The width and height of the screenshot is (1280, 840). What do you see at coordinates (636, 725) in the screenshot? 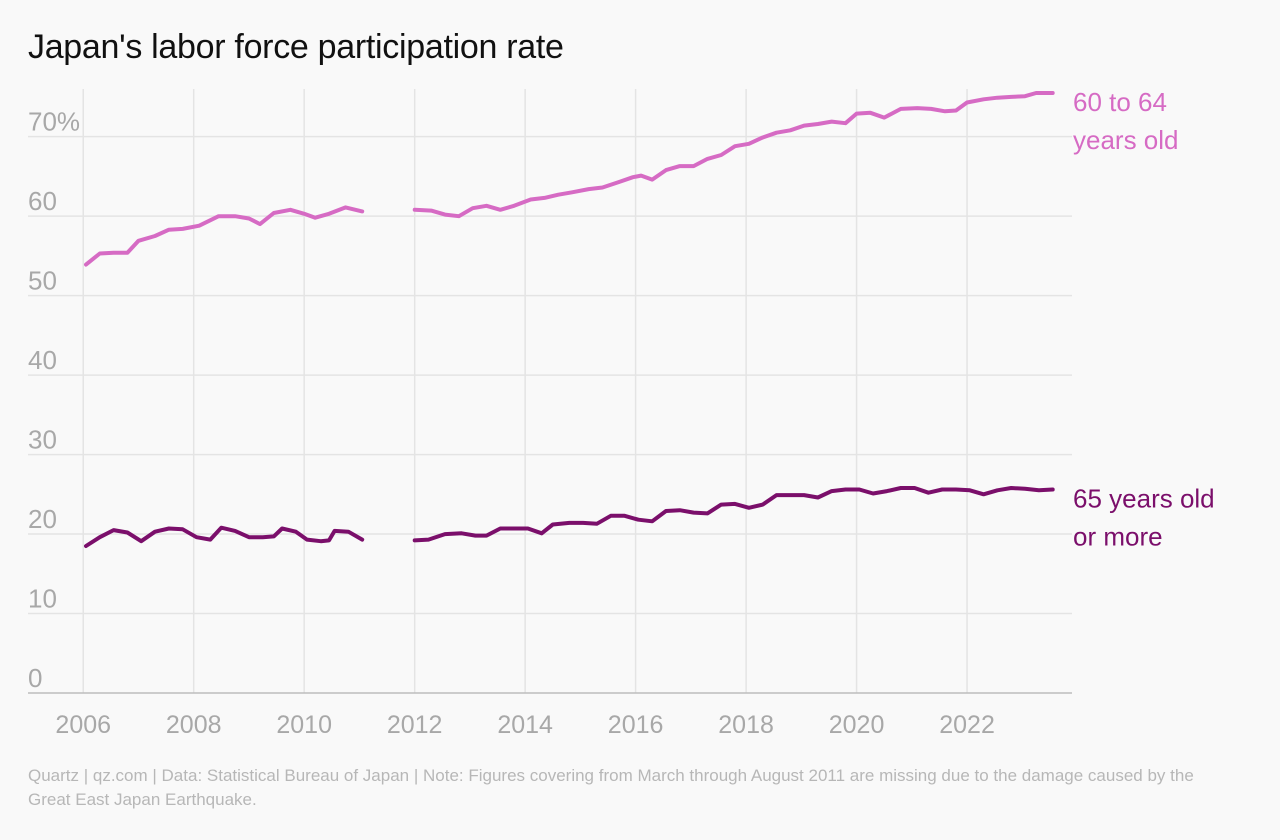
I see `x-tick-label: 2016` at bounding box center [636, 725].